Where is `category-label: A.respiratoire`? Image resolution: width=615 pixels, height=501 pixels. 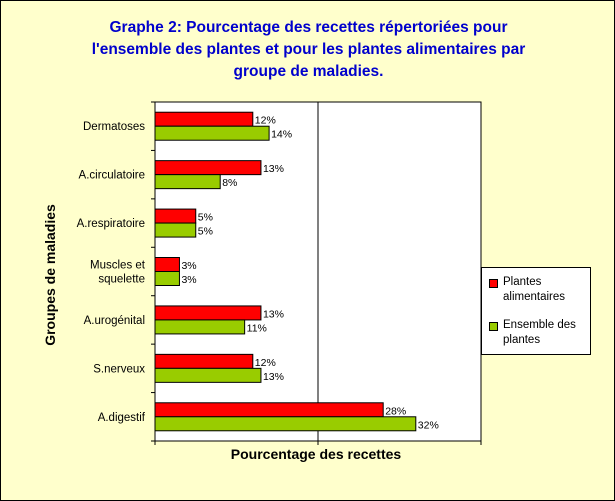 category-label: A.respiratoire is located at coordinates (111, 224).